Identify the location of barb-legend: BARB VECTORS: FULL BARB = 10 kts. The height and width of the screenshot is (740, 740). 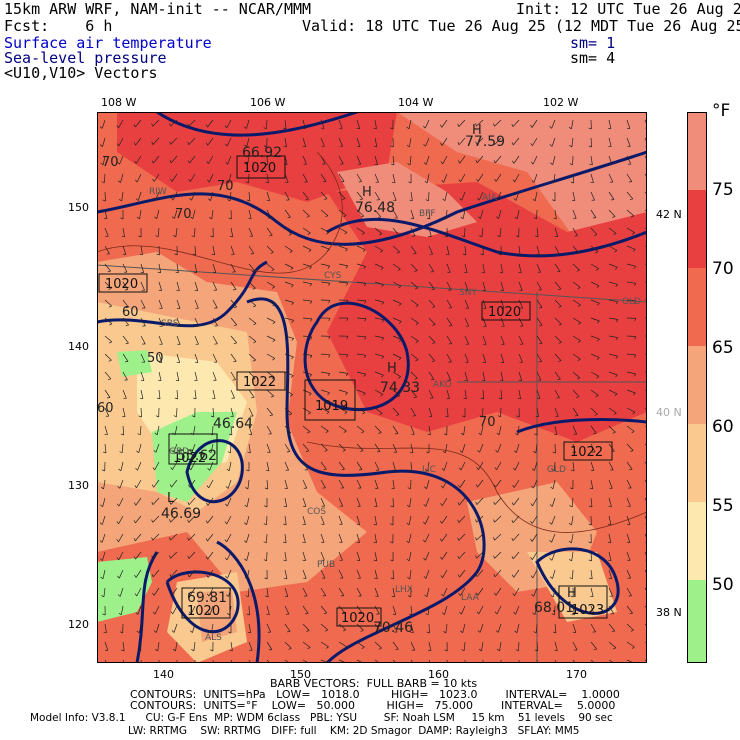
(374, 683).